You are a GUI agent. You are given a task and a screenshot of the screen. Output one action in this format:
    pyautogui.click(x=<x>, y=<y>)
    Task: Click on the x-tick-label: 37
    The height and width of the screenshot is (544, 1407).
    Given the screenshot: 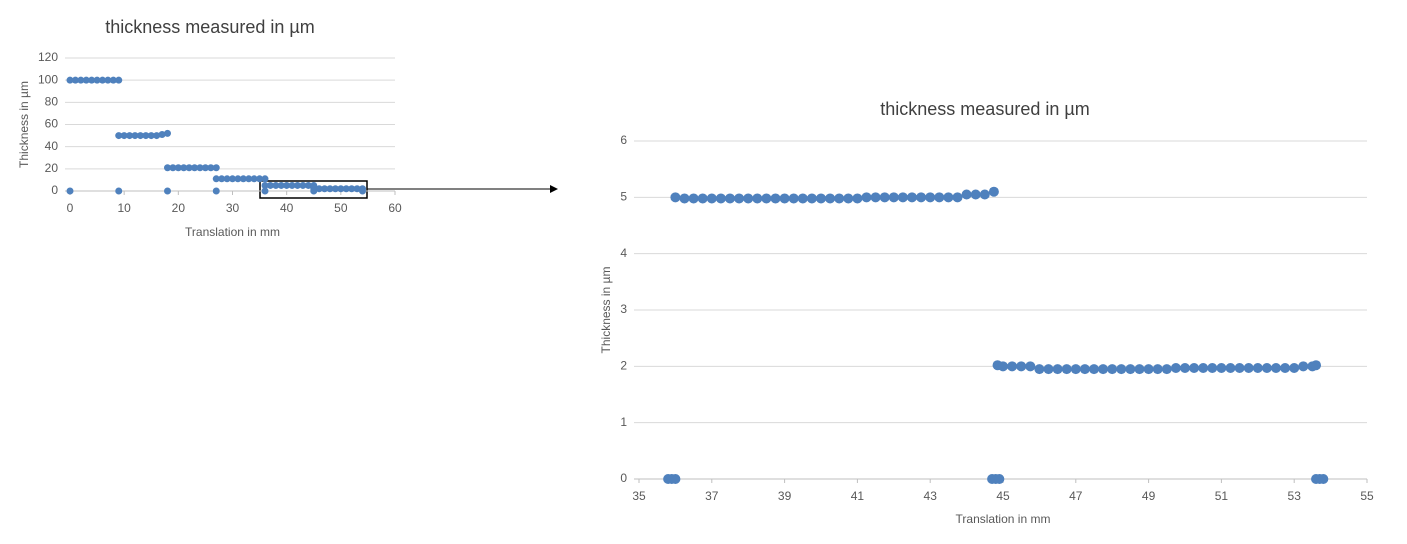 What is the action you would take?
    pyautogui.click(x=712, y=496)
    